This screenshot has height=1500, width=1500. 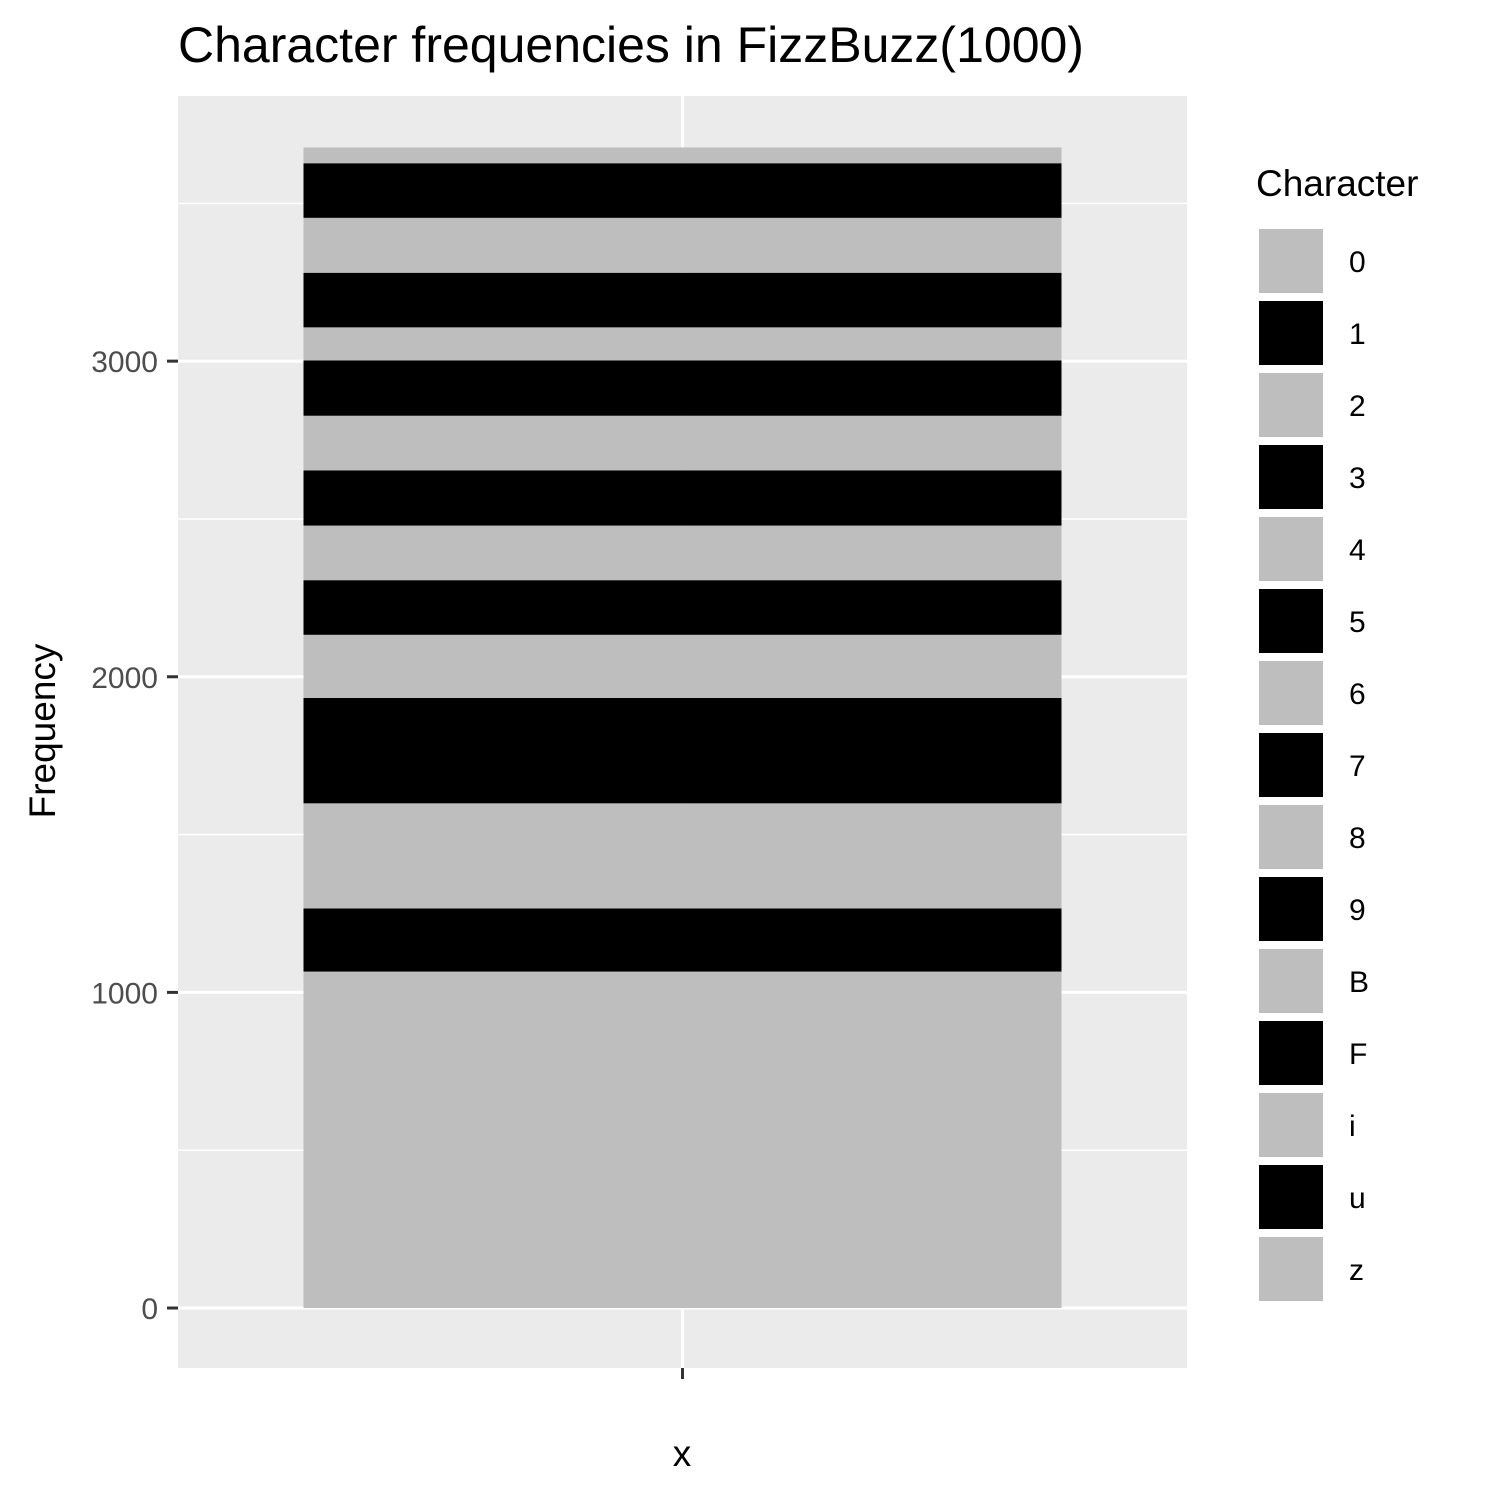 What do you see at coordinates (124, 993) in the screenshot?
I see `y-tick-label: 1000` at bounding box center [124, 993].